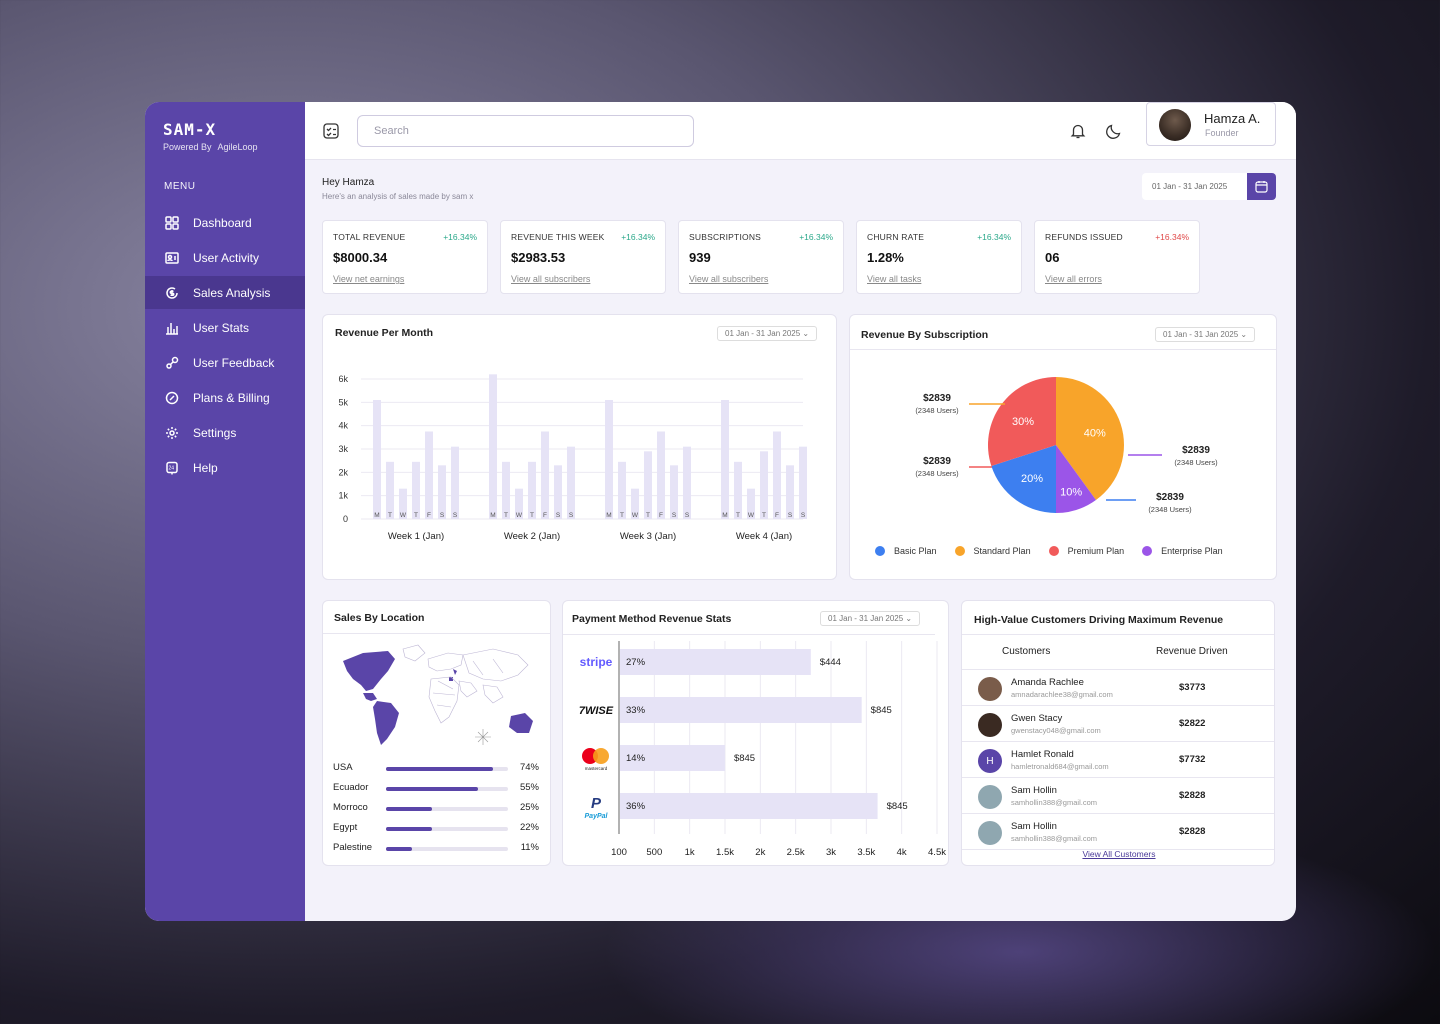 This screenshot has height=1024, width=1440. Describe the element at coordinates (635, 515) in the screenshot. I see `day-label: W` at that location.